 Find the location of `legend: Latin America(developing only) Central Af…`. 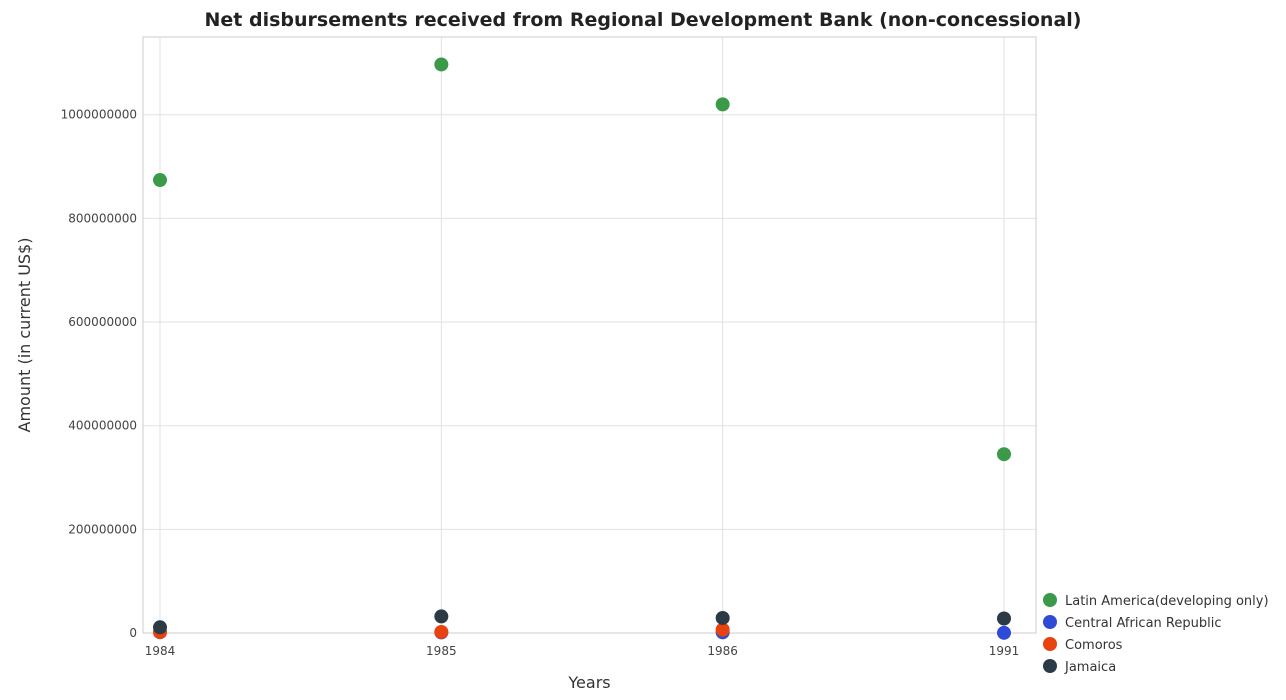

legend: Latin America(developing only) Central Af… is located at coordinates (1156, 634).